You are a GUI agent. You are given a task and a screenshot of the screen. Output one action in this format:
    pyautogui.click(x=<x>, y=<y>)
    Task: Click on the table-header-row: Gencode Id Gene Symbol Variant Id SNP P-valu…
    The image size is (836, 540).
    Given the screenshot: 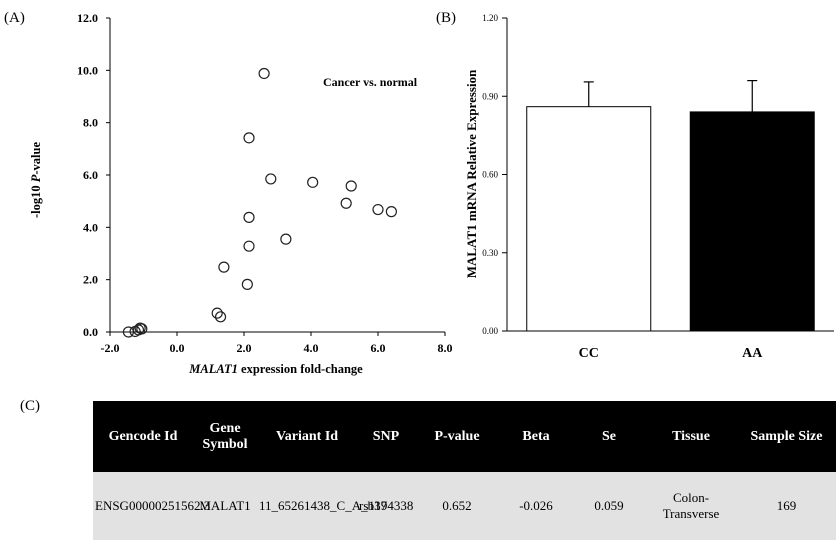 What is the action you would take?
    pyautogui.click(x=464, y=436)
    